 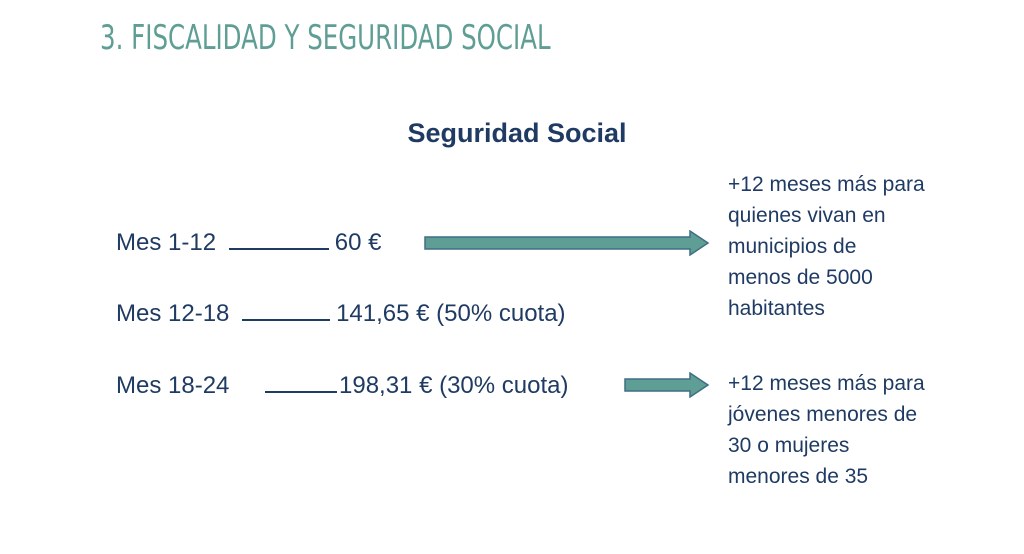 What do you see at coordinates (166, 242) in the screenshot?
I see `period-label: Mes 1-12` at bounding box center [166, 242].